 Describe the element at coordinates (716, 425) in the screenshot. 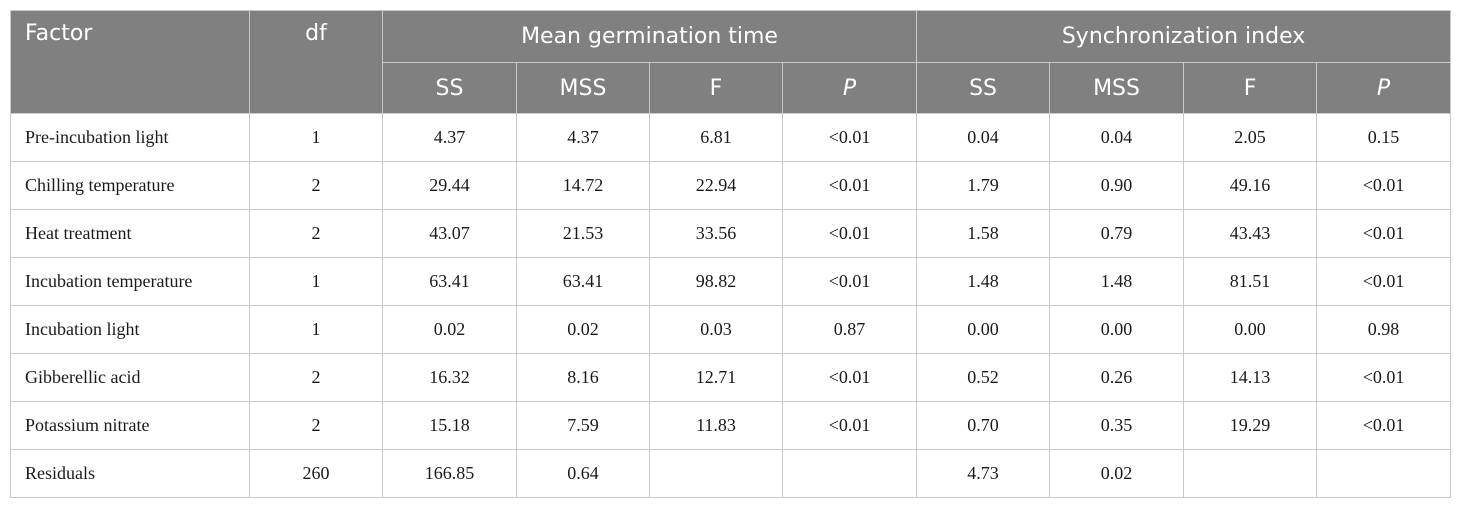

I see `cell-mgt-f: 11.83` at that location.